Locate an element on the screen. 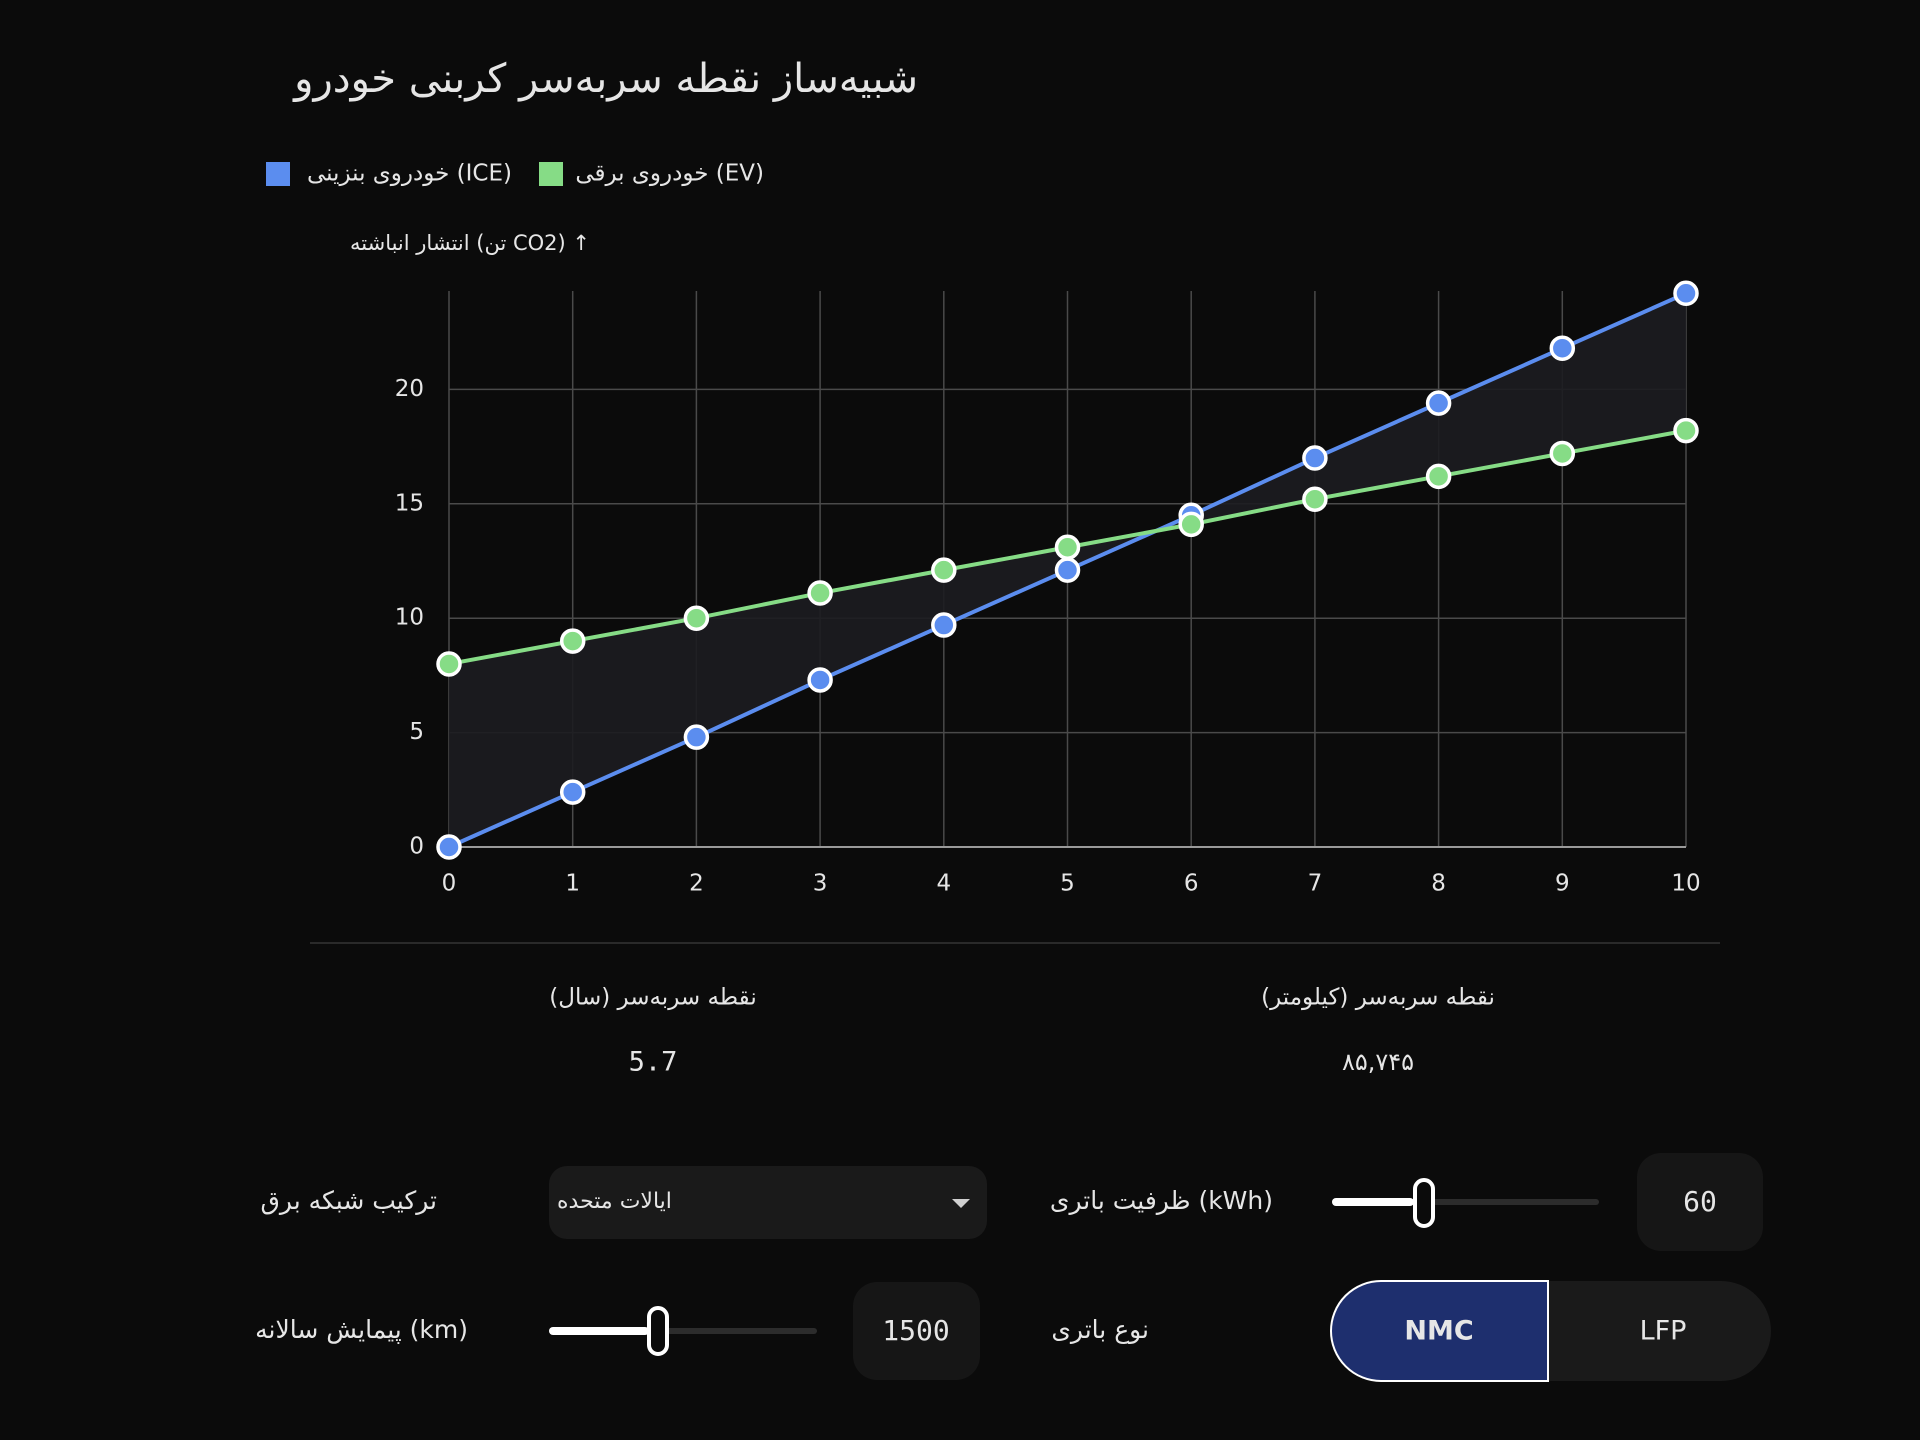  slider-value: 1500 is located at coordinates (915, 1330).